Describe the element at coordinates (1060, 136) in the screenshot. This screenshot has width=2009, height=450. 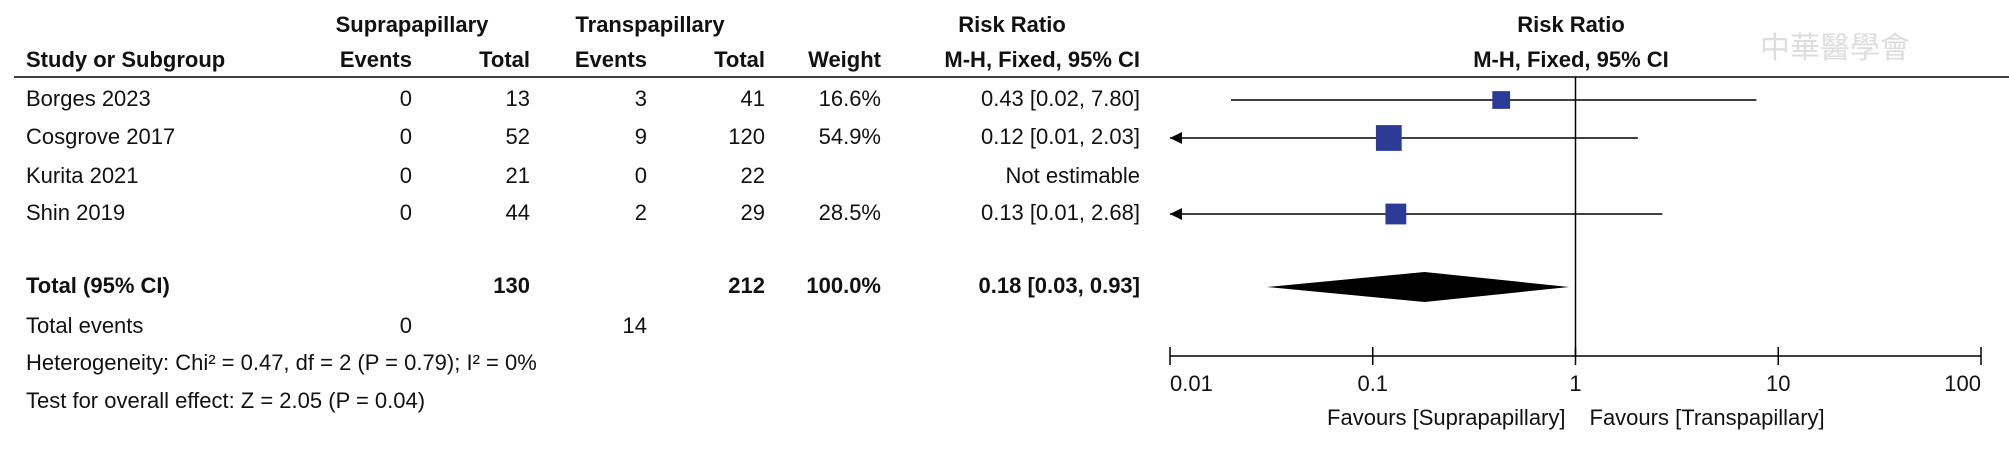
I see `ci-label: 0.12 [0.01, 2.03]` at that location.